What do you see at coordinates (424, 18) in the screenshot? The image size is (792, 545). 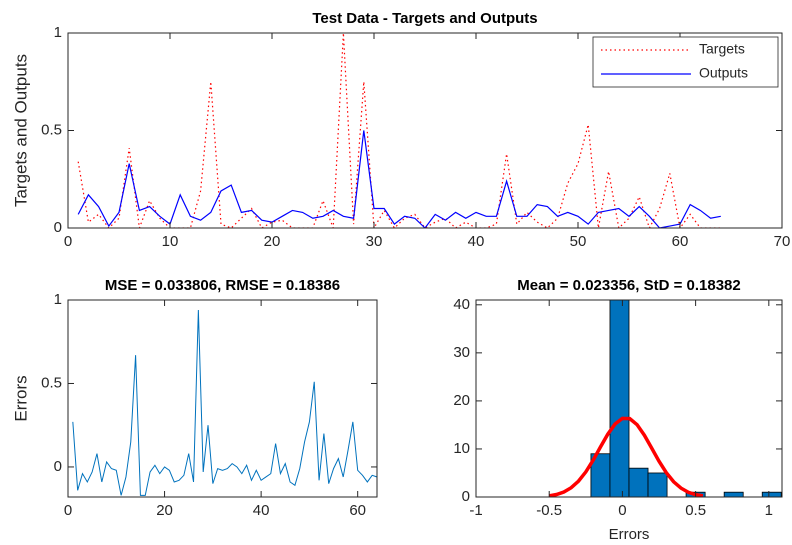 I see `chart-title: Test Data - Targets and Outputs` at bounding box center [424, 18].